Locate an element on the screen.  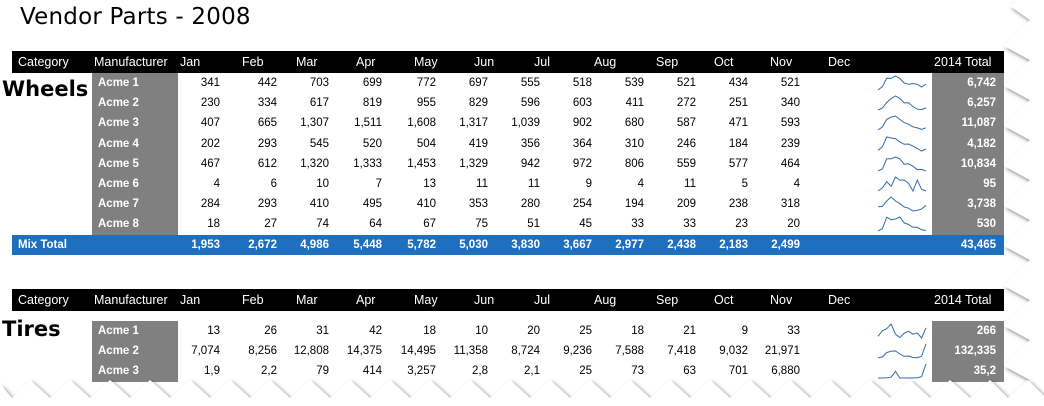
row-total-cell: 132,335 is located at coordinates (968, 351).